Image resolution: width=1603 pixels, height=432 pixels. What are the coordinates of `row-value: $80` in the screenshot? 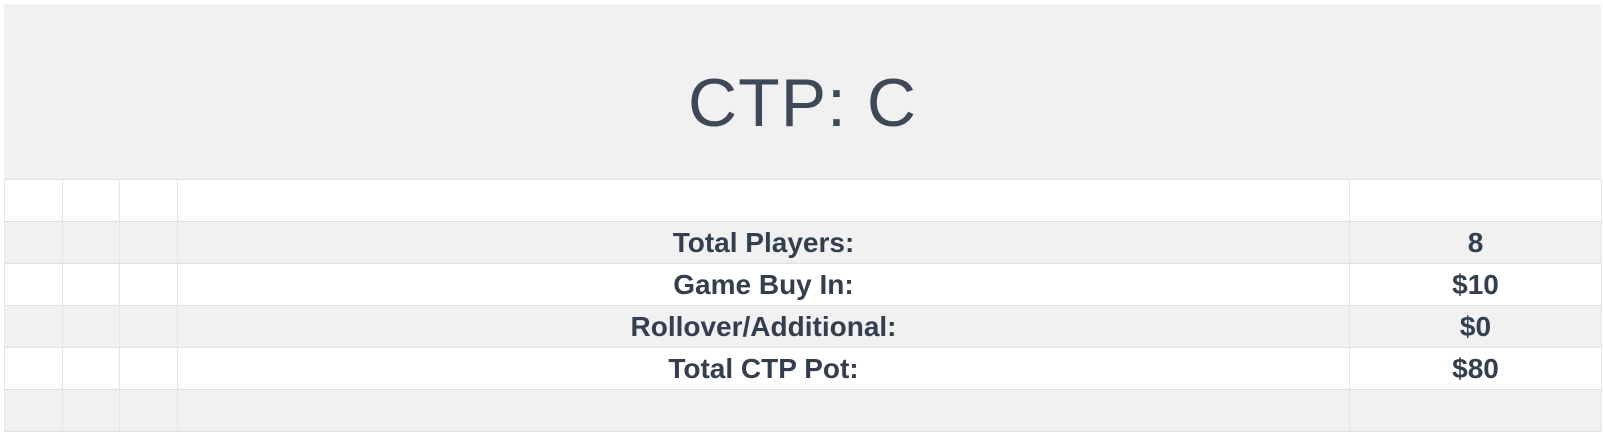 It's located at (1475, 368).